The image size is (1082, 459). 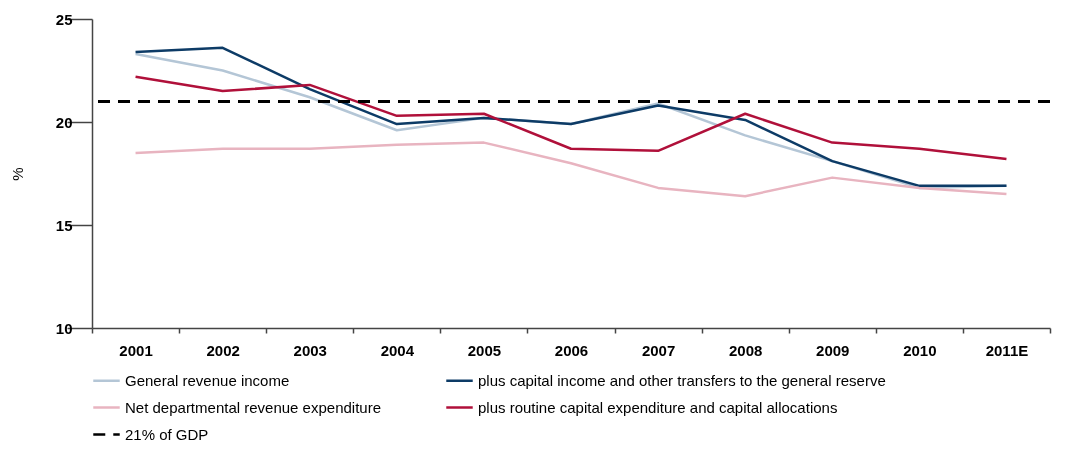 I want to click on x-tick-label: 2005, so click(x=484, y=350).